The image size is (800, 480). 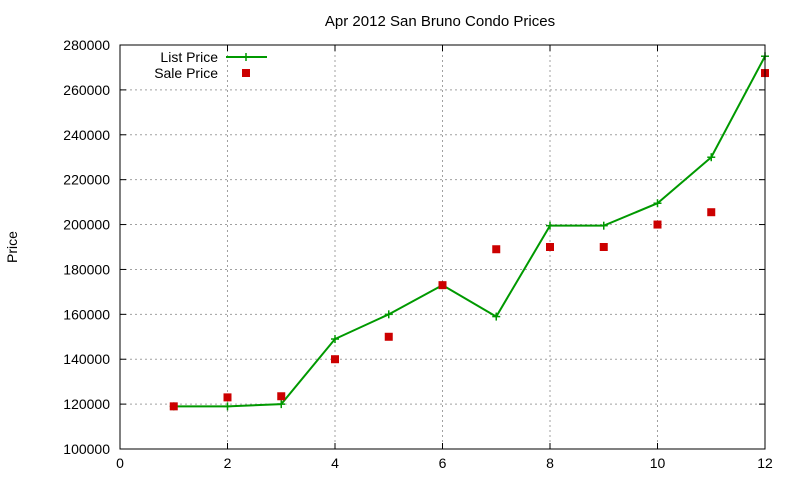 What do you see at coordinates (86, 45) in the screenshot?
I see `y-tick-label: 280000` at bounding box center [86, 45].